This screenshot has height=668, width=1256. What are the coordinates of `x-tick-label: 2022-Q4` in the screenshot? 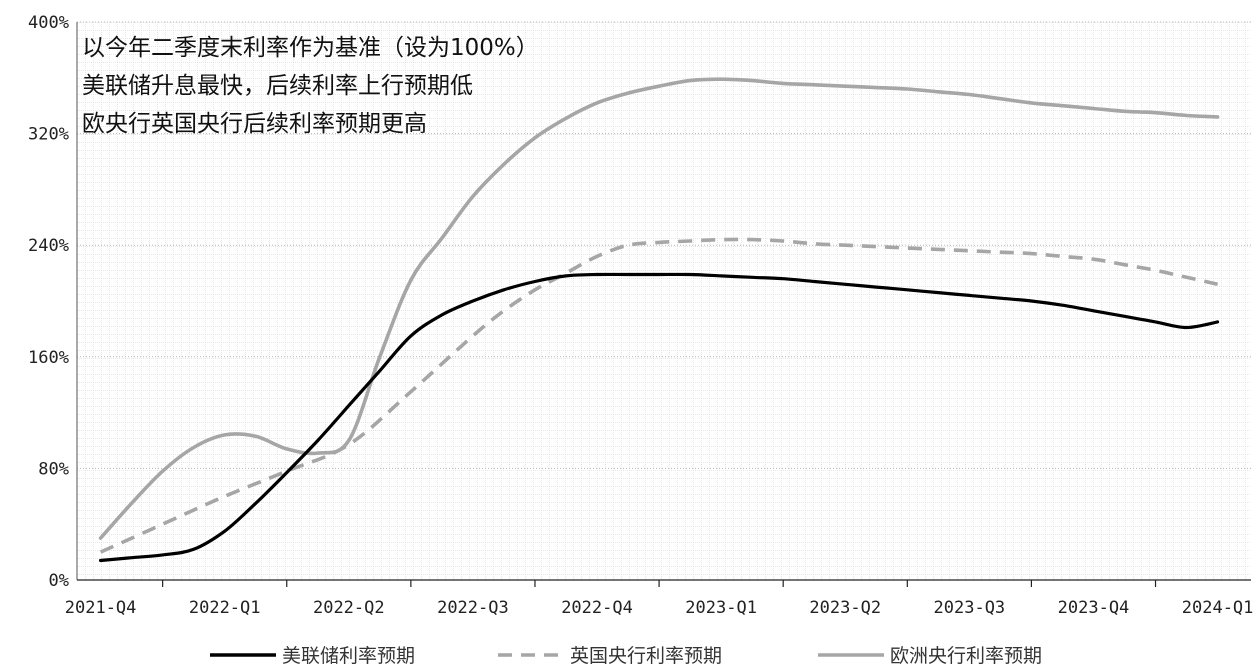 It's located at (597, 608).